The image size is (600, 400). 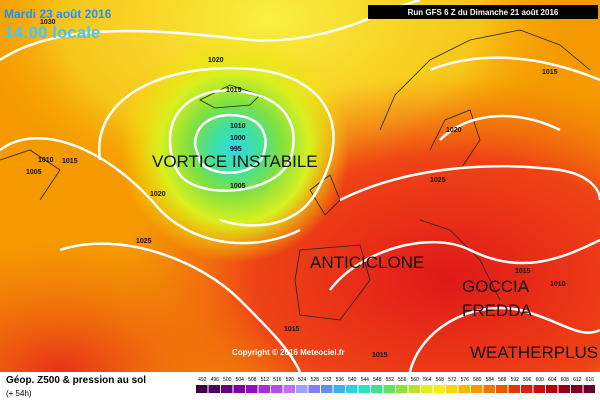 What do you see at coordinates (452, 380) in the screenshot?
I see `colorbar-label: 572` at bounding box center [452, 380].